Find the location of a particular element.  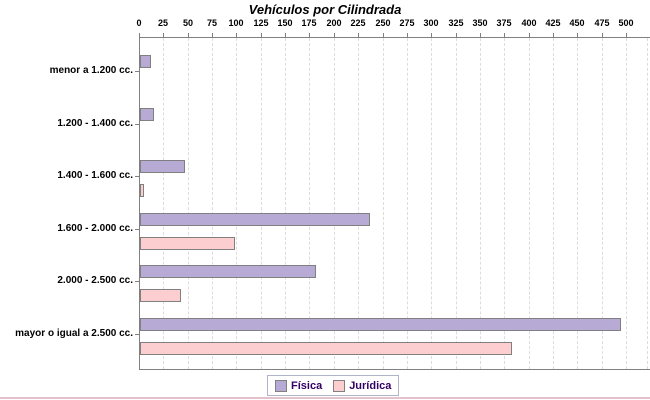

legend-label: Jurídica is located at coordinates (370, 385).